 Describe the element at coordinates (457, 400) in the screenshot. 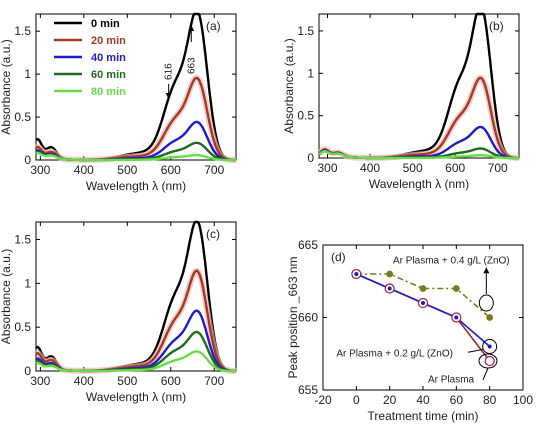

I see `x-tick-label: 60` at that location.